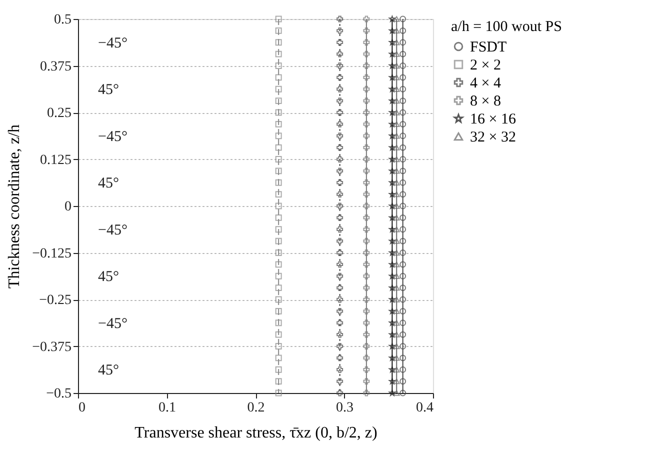  What do you see at coordinates (425, 408) in the screenshot?
I see `x-tick-label: 0.4` at bounding box center [425, 408].